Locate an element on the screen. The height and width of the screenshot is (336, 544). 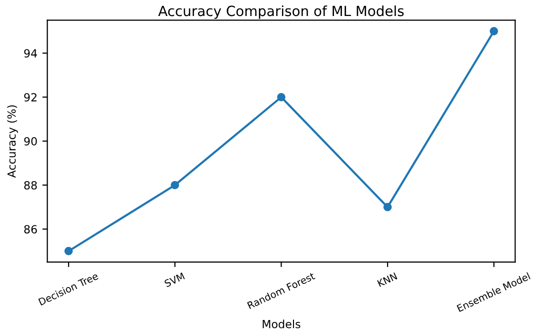
y-tick-label: 94 is located at coordinates (30, 53).